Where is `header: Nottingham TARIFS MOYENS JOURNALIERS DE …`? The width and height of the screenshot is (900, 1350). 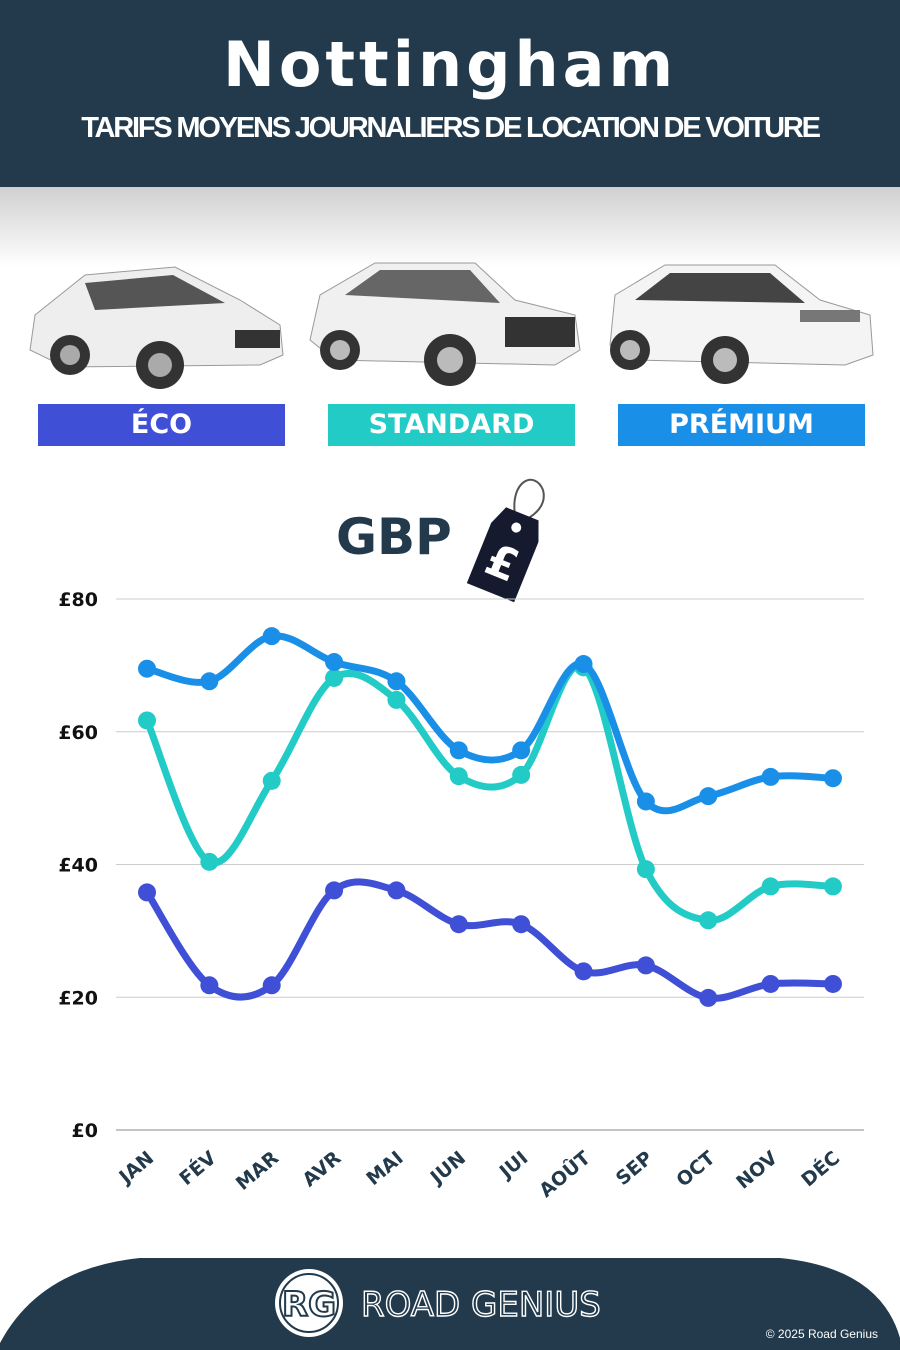 header: Nottingham TARIFS MOYENS JOURNALIERS DE … is located at coordinates (450, 93).